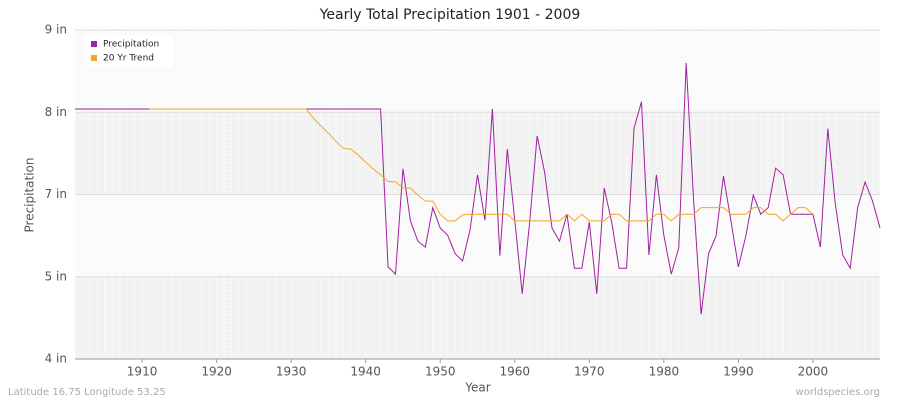  I want to click on legend-box, so click(129, 51).